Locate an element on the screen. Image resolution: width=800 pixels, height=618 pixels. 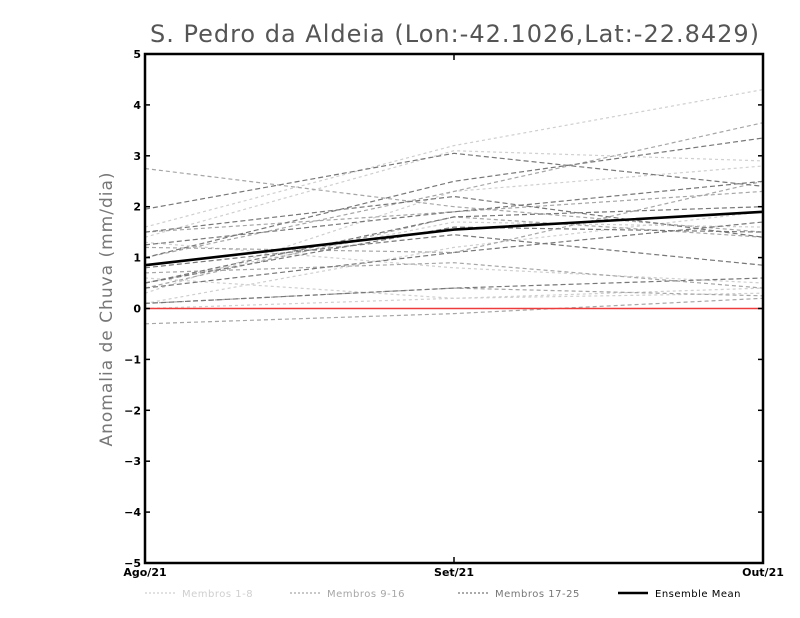
legend-label: Ensemble Mean is located at coordinates (698, 594).